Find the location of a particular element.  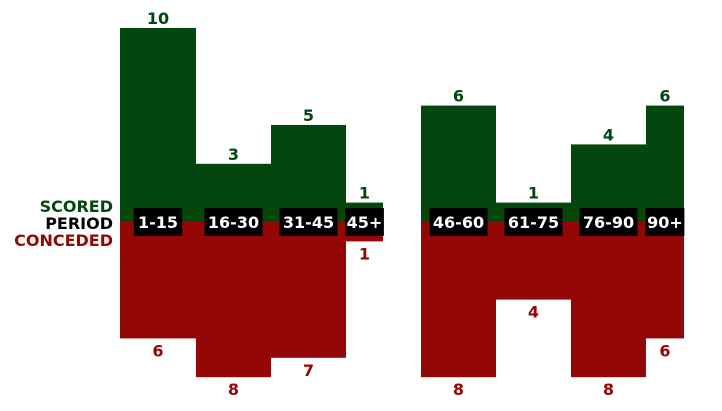

period-label: 45+ is located at coordinates (365, 222).